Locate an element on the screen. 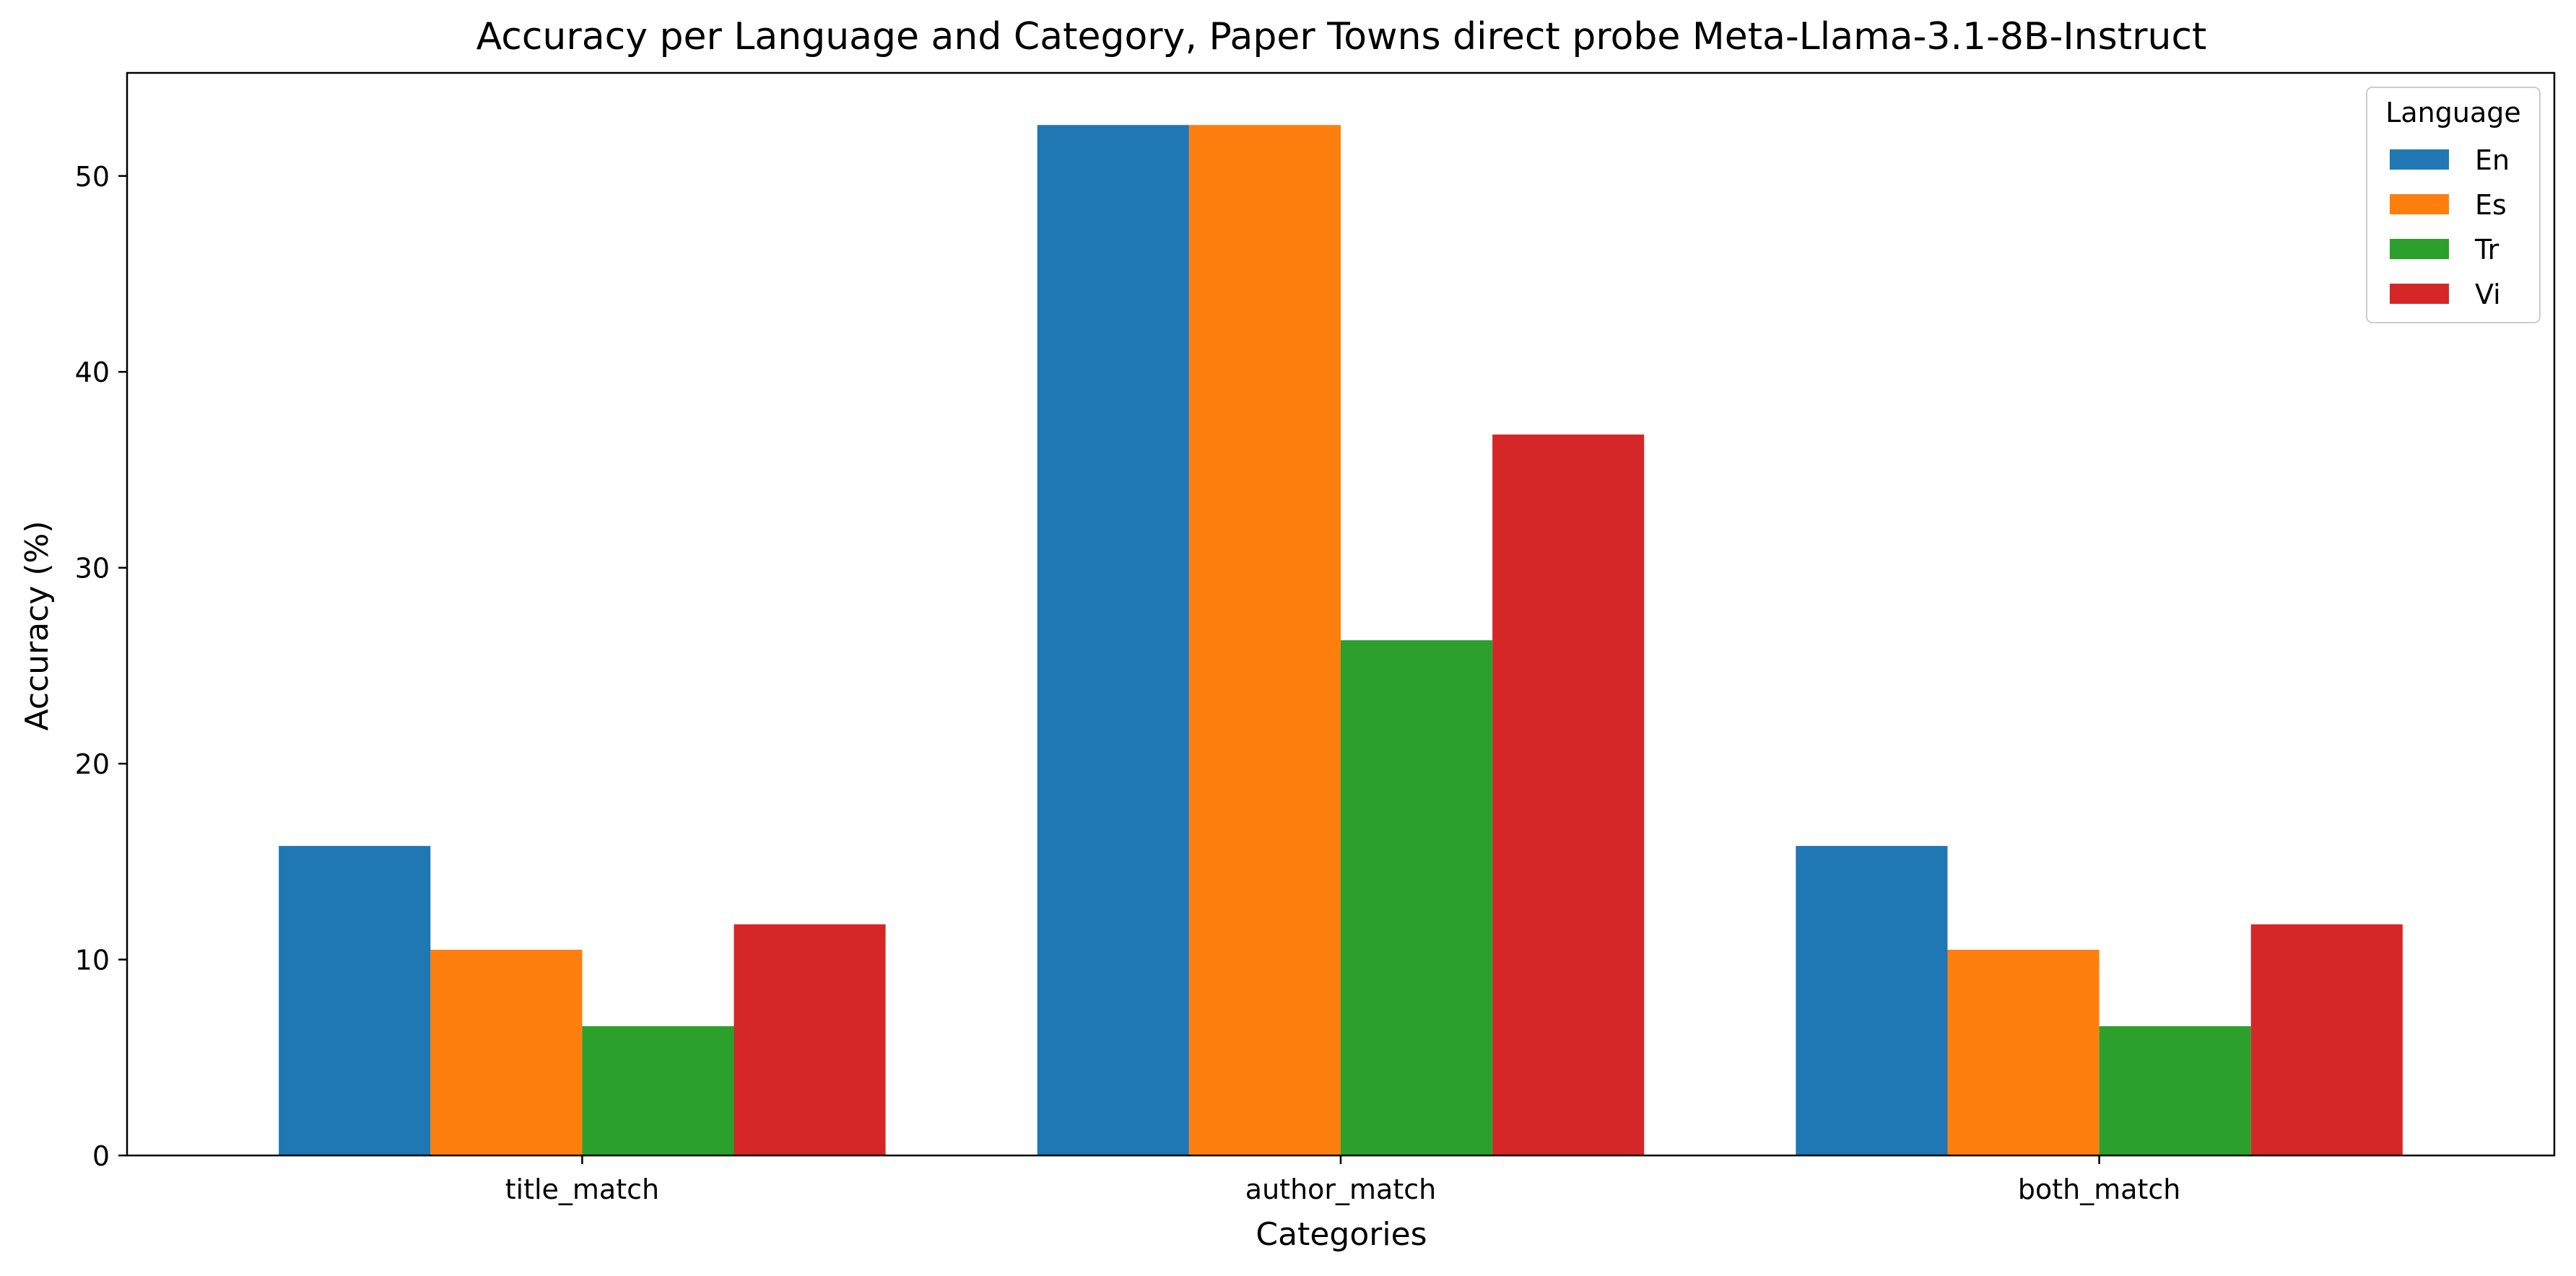  y-tick-label: 30 is located at coordinates (92, 569).